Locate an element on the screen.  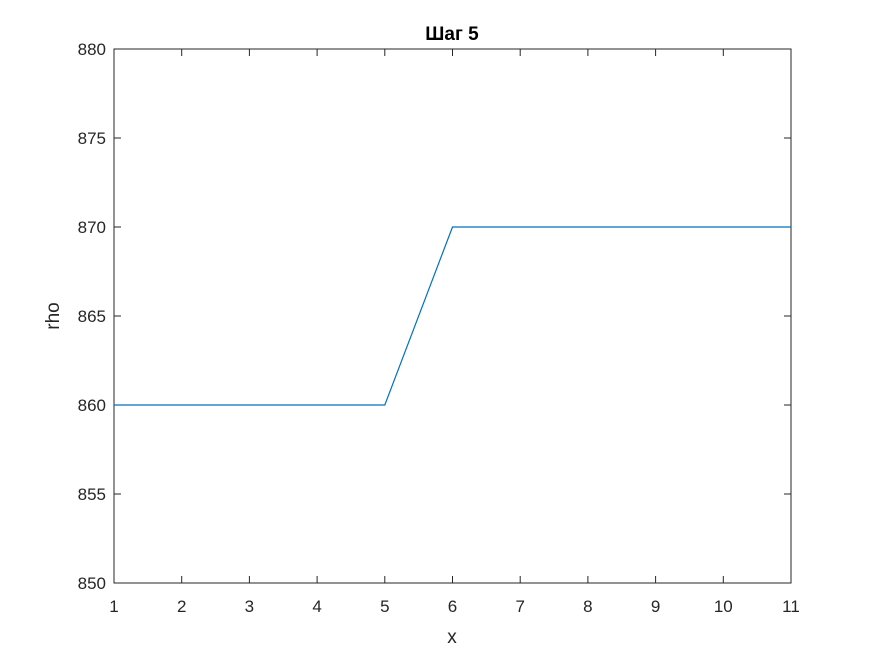
x-tick-label: 11 is located at coordinates (791, 606).